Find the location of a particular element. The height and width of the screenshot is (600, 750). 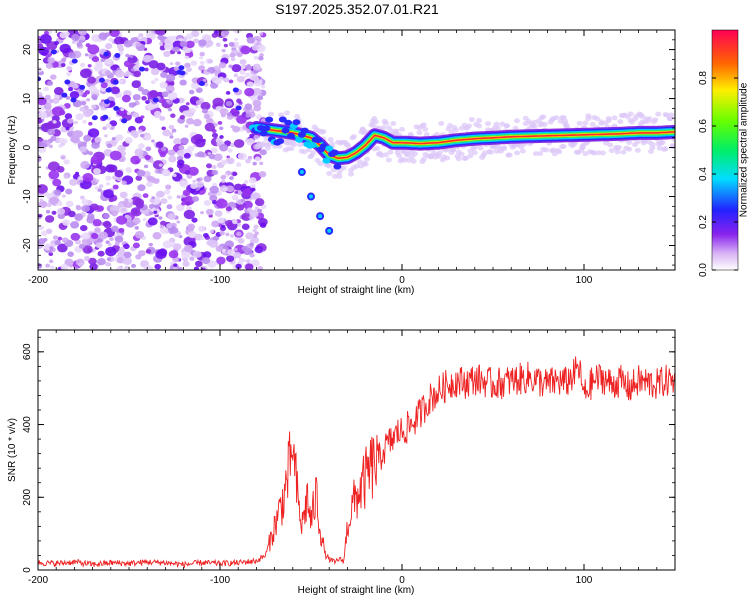

snr-xtick-label: 0 is located at coordinates (402, 580).